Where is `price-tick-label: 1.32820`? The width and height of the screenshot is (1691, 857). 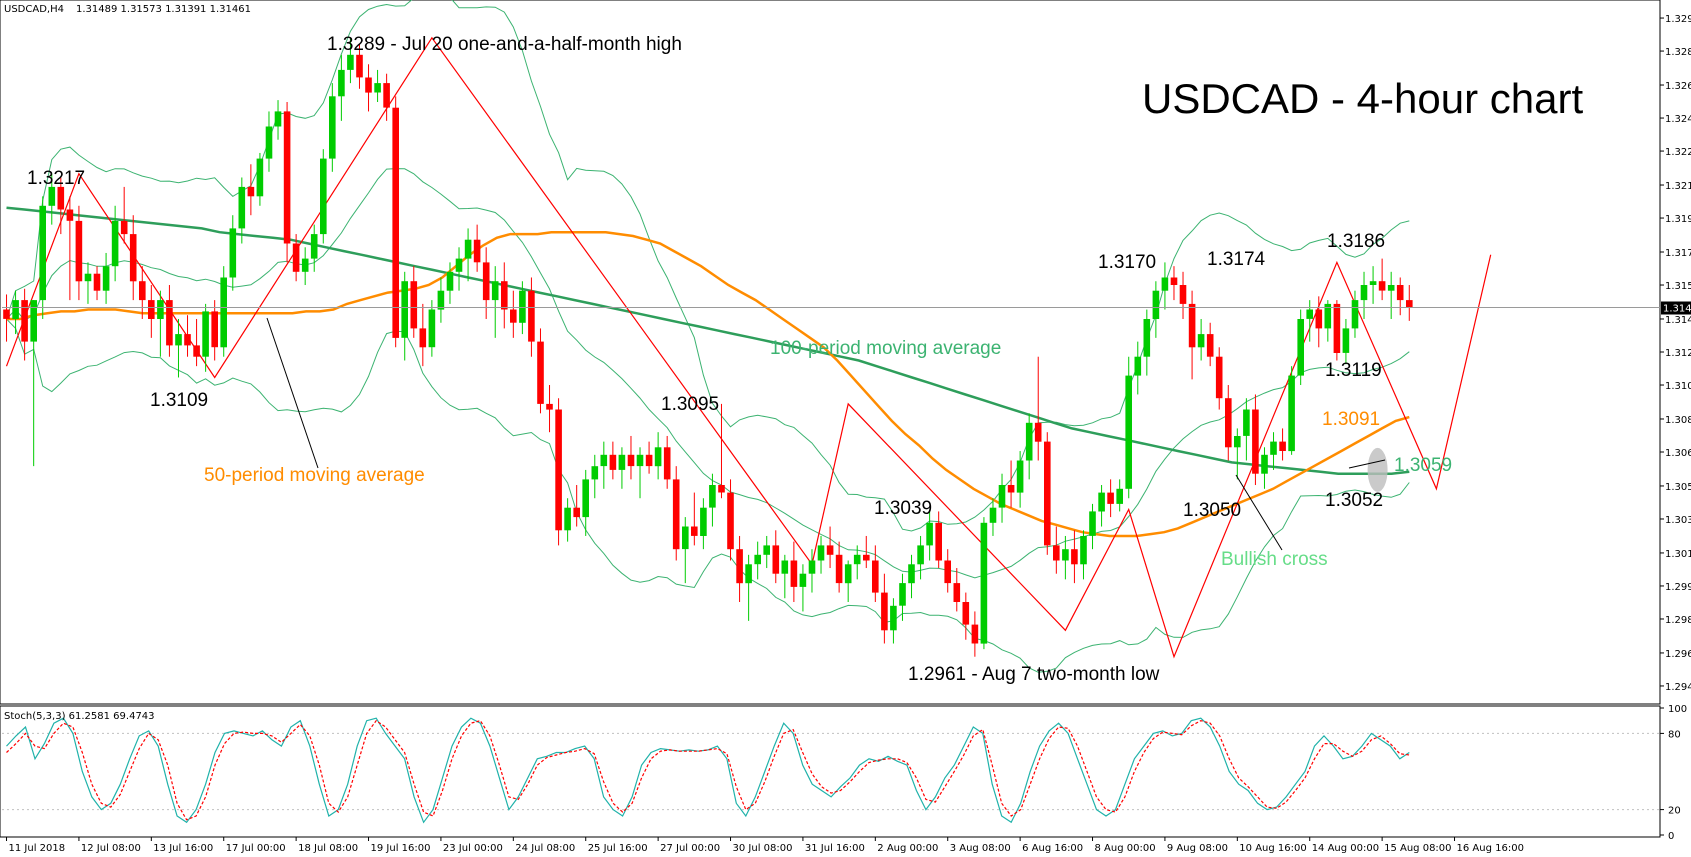 price-tick-label: 1.32820 is located at coordinates (1678, 52).